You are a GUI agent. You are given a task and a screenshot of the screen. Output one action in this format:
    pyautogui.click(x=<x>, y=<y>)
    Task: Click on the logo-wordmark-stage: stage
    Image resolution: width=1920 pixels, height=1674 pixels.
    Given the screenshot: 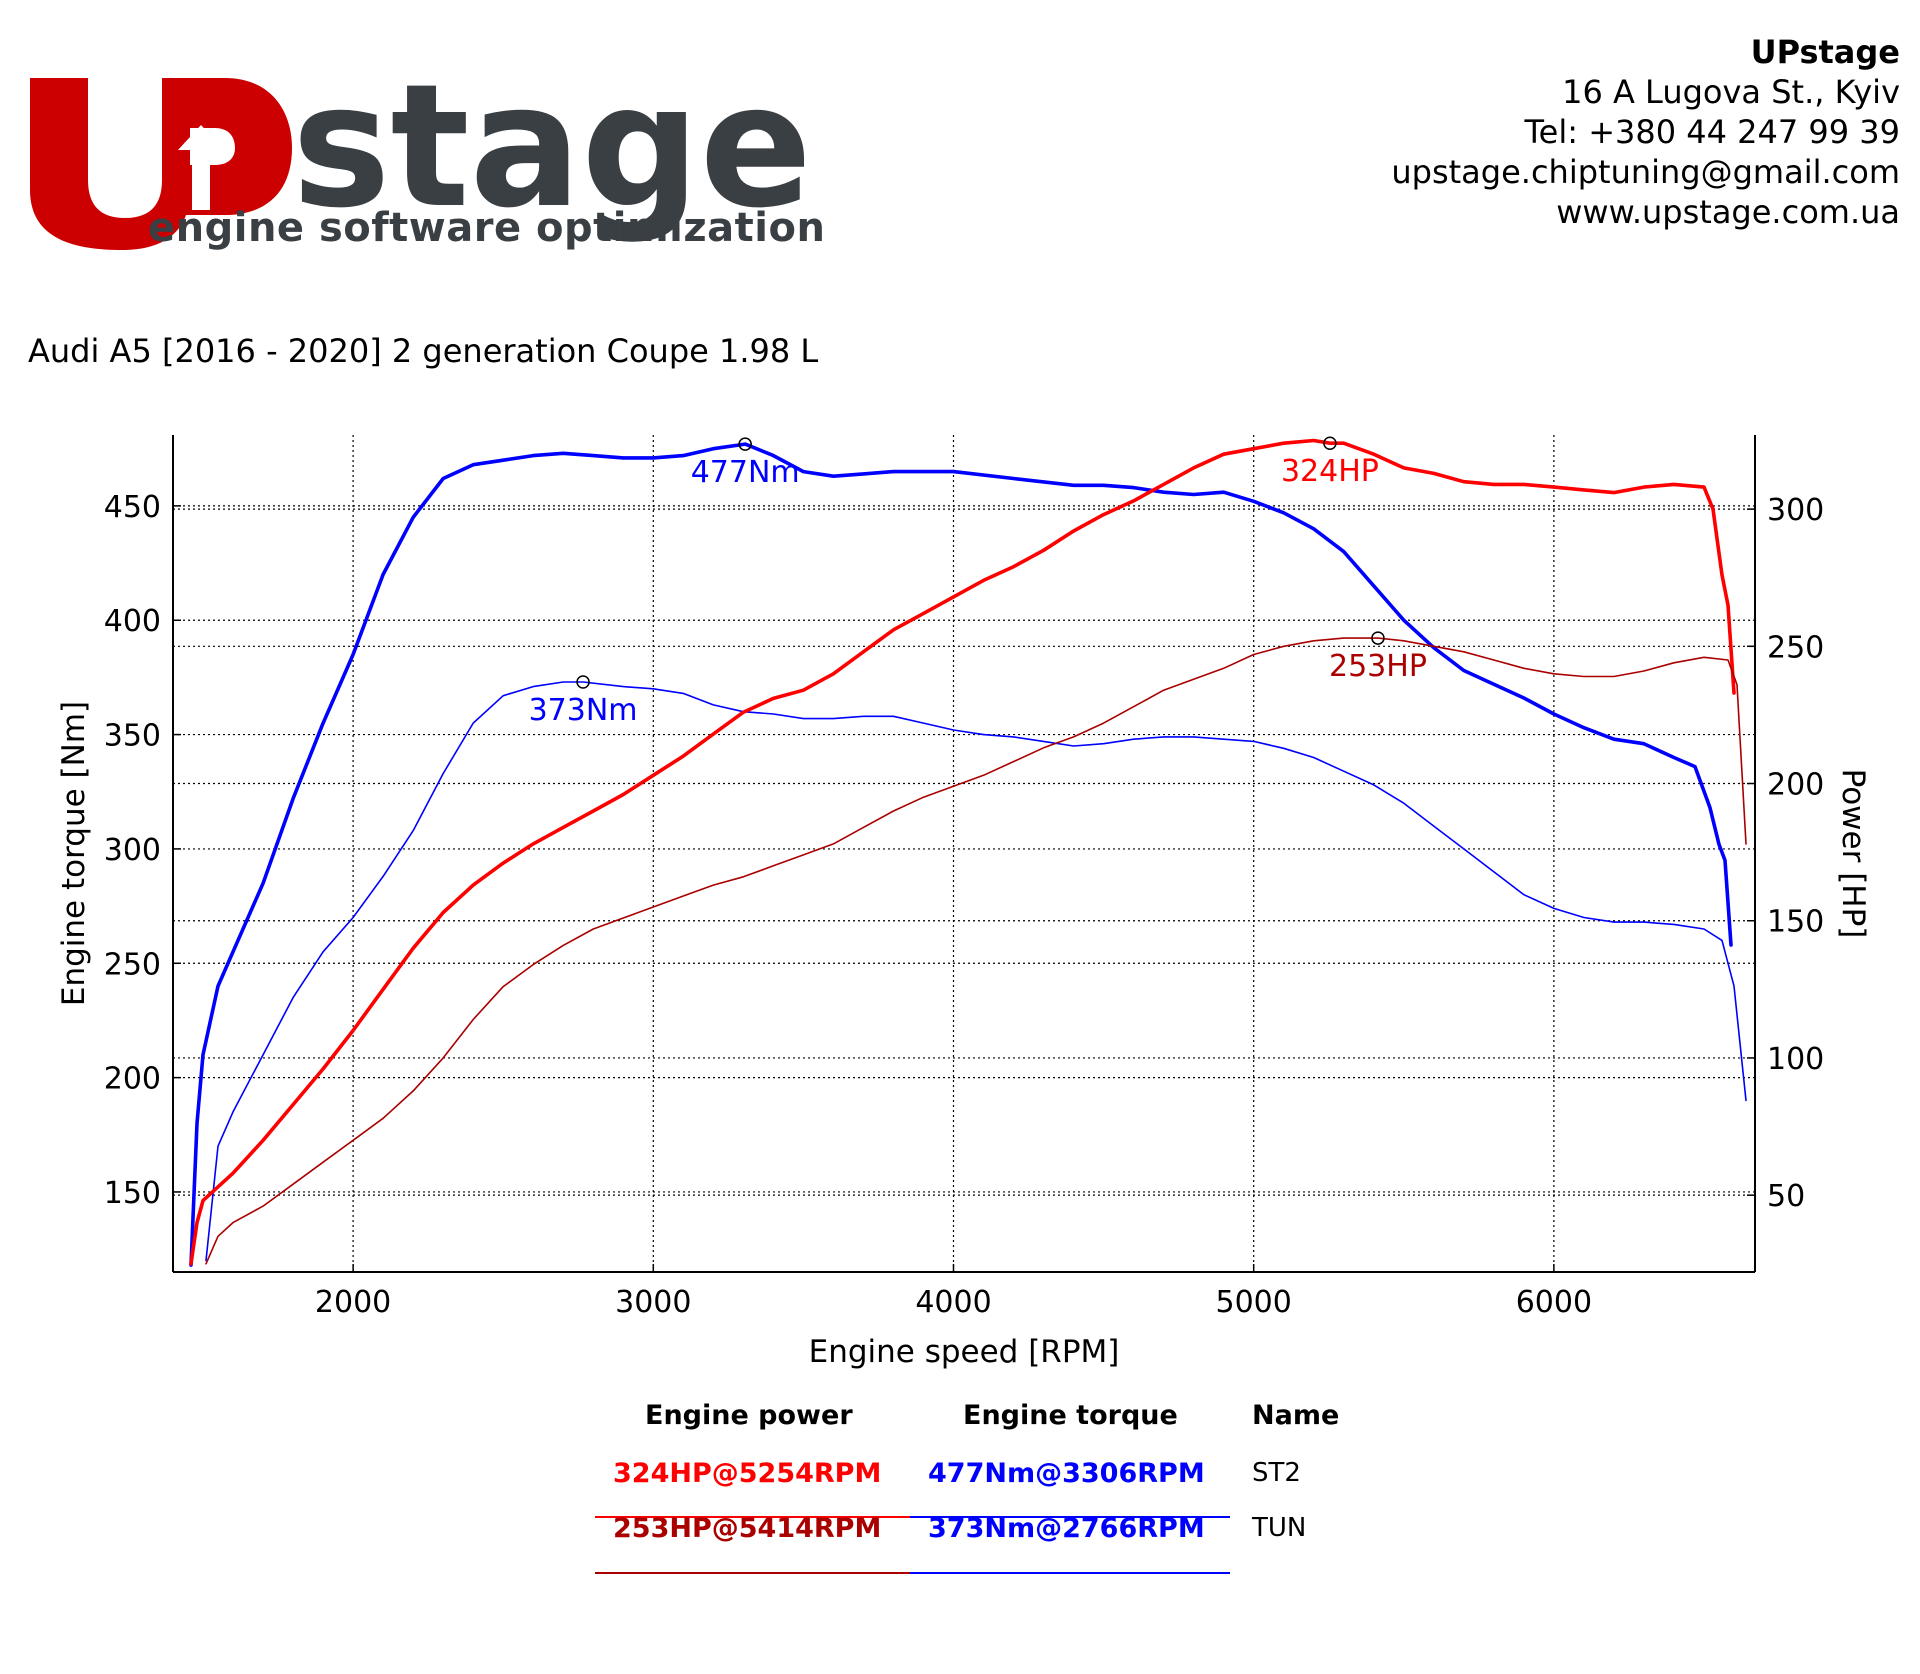 What is the action you would take?
    pyautogui.click(x=552, y=158)
    